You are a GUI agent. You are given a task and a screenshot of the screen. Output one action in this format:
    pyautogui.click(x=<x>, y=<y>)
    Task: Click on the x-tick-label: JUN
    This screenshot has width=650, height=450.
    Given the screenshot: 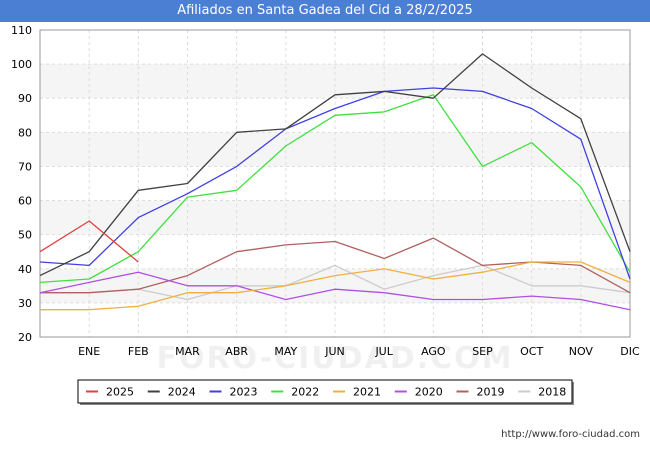 What is the action you would take?
    pyautogui.click(x=334, y=351)
    